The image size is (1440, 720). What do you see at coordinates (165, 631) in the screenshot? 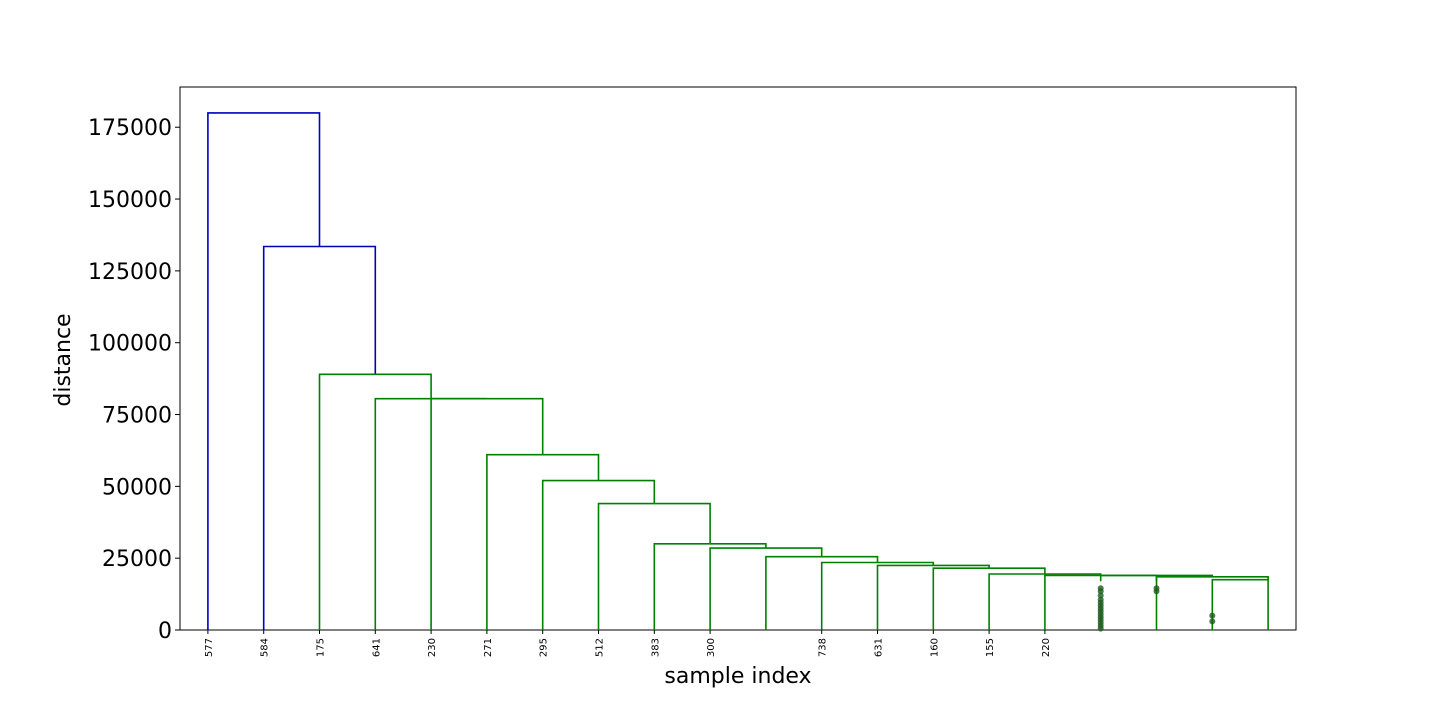
I see `y-tick-label: 0` at bounding box center [165, 631].